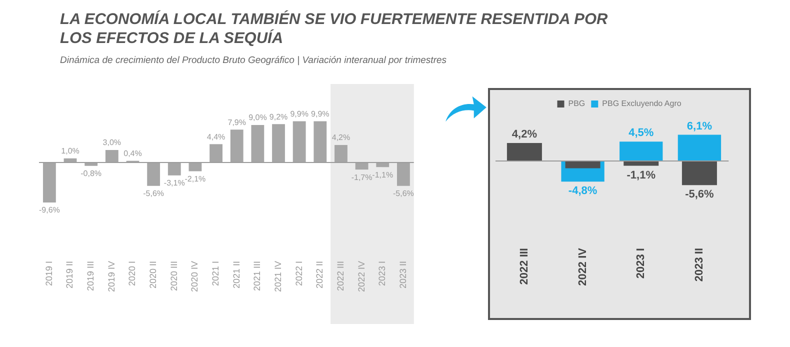 This screenshot has width=790, height=347. I want to click on data-label: -4,8%, so click(583, 191).